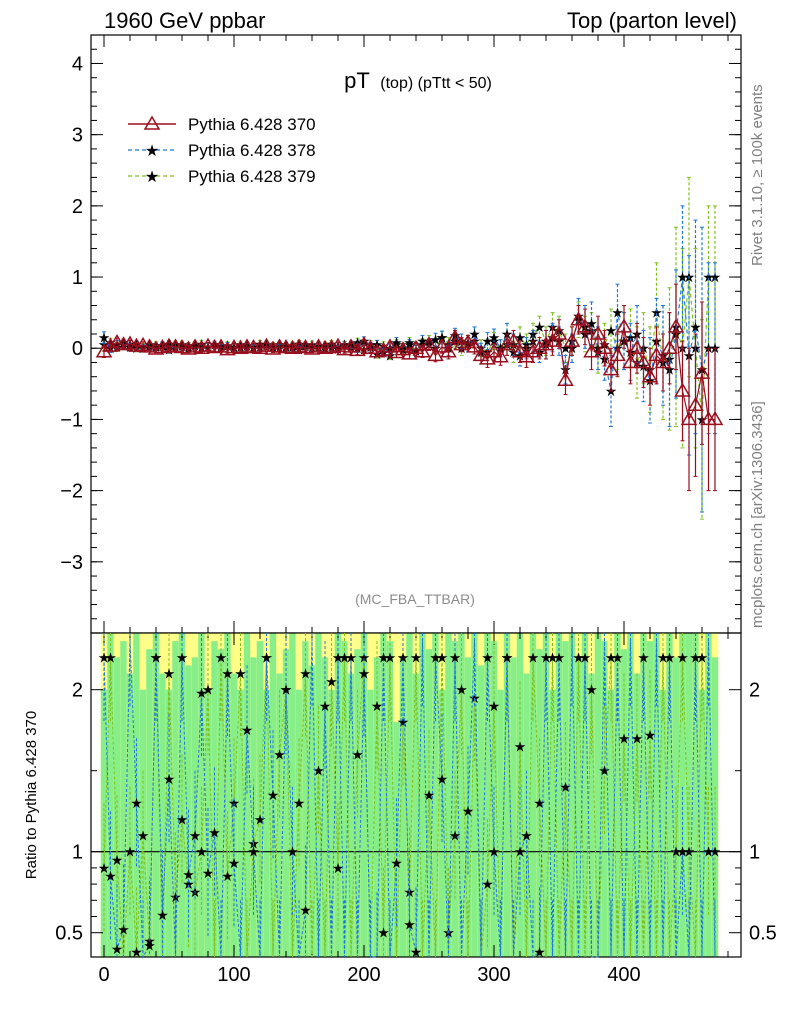 Image resolution: width=786 pixels, height=1024 pixels. What do you see at coordinates (31, 795) in the screenshot?
I see `ratio-ylabel: Ratio to Pythia 6.428 370` at bounding box center [31, 795].